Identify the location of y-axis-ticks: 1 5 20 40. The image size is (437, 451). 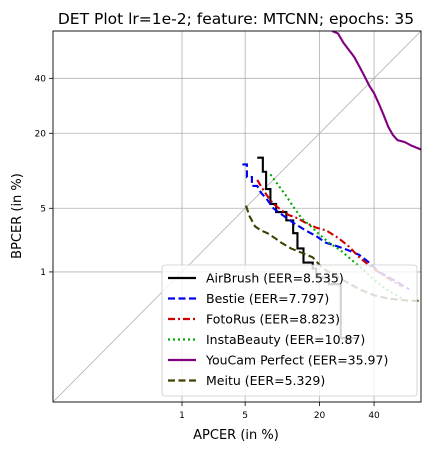
(44, 176).